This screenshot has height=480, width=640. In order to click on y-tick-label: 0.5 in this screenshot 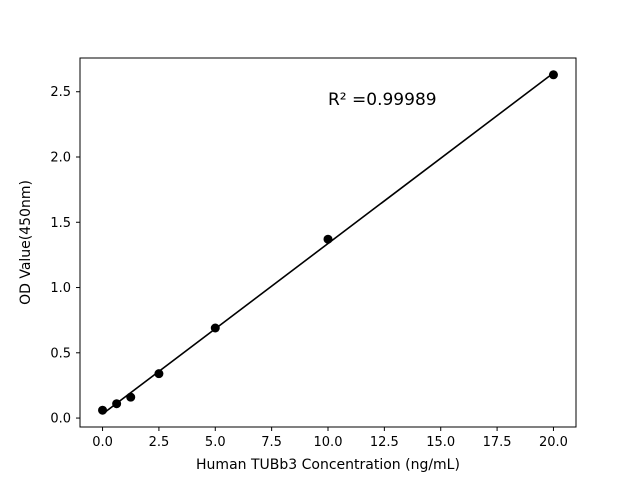, I will do `click(60, 353)`.